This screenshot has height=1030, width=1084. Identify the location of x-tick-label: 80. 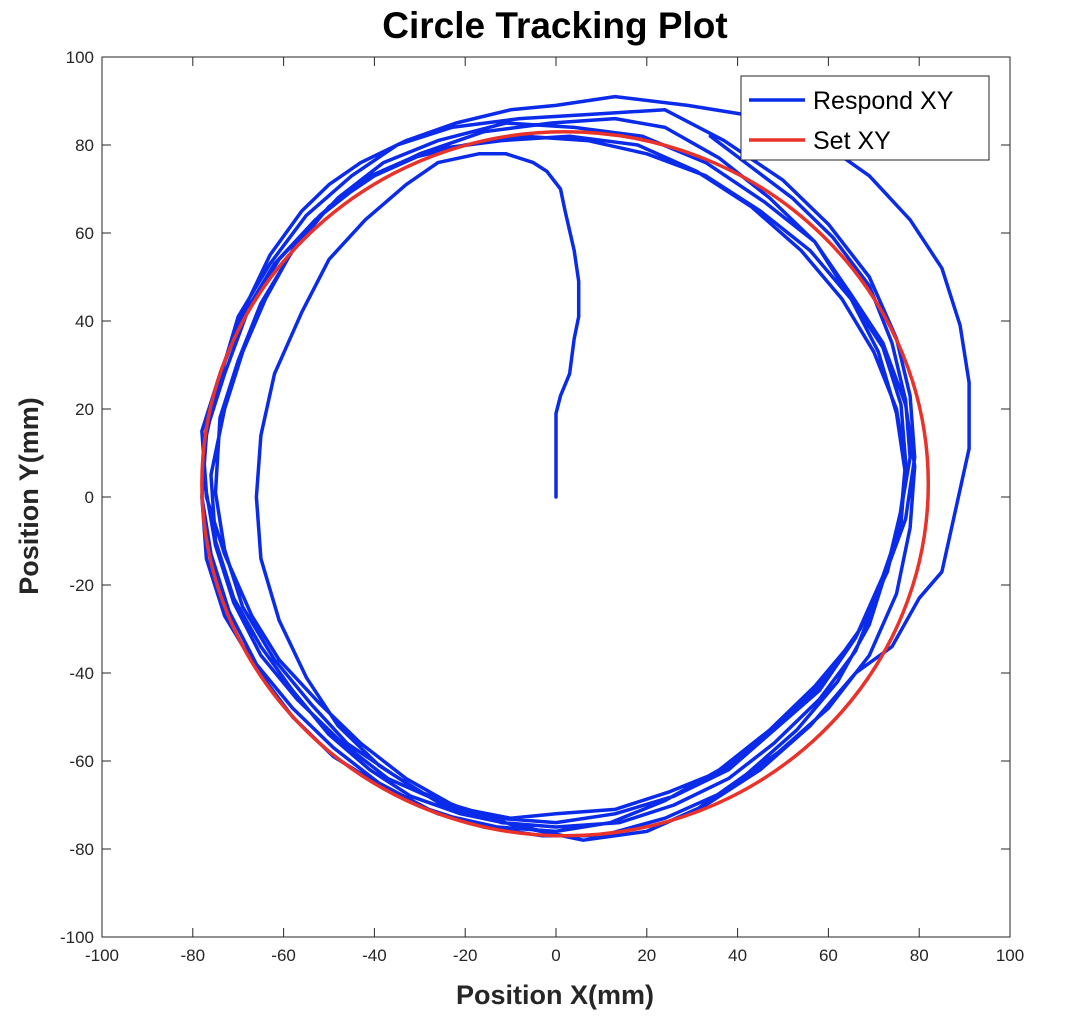
(919, 955).